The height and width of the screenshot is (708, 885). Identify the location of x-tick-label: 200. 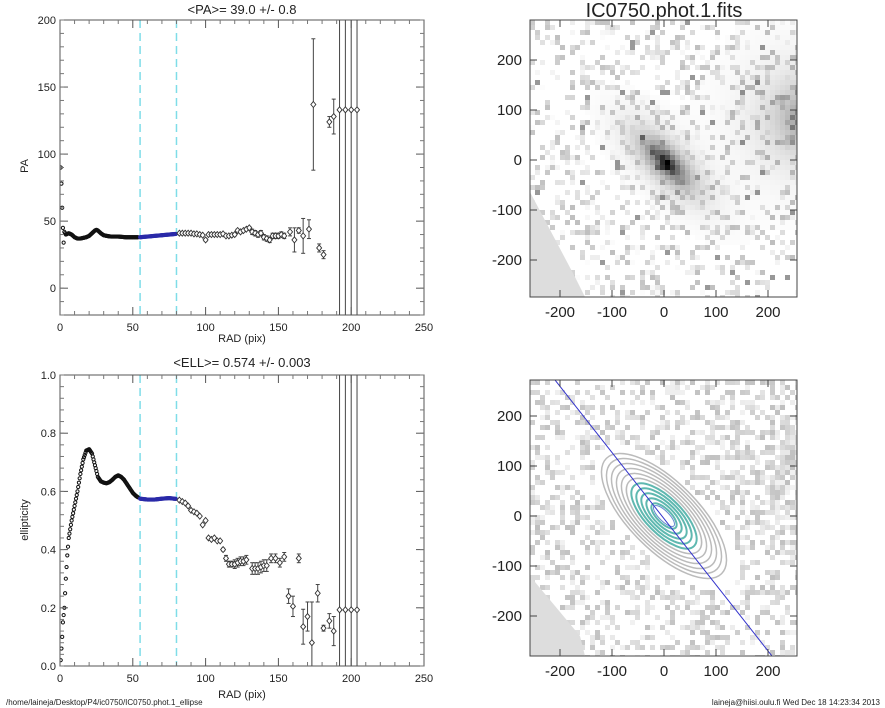
(351, 328).